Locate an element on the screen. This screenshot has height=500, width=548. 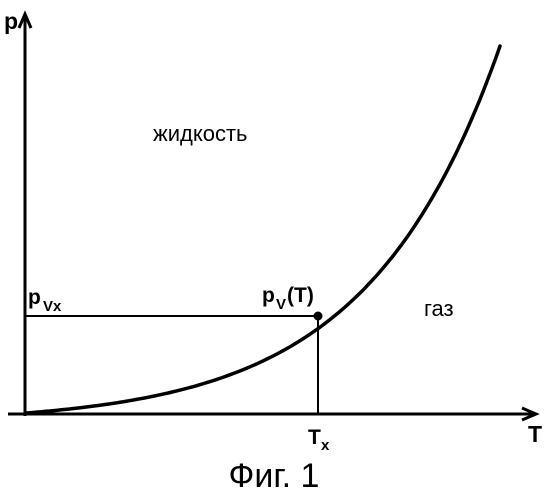
curve-label-argument: (T) is located at coordinates (300, 295).